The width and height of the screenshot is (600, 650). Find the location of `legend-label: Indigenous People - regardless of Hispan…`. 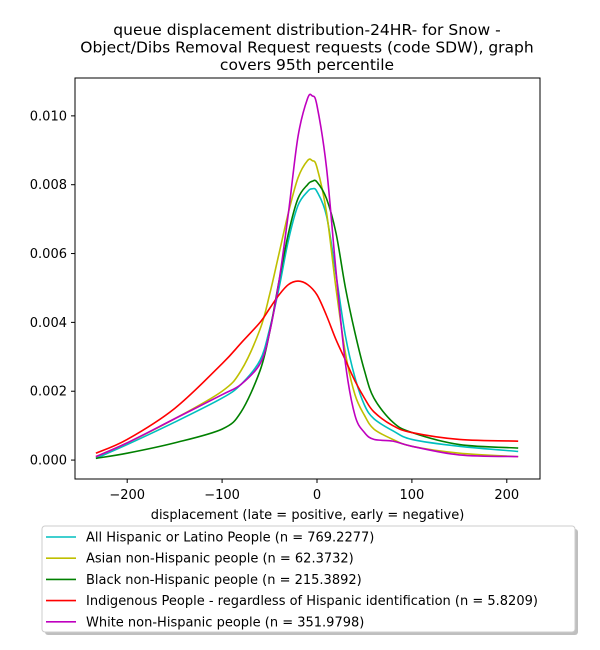

legend-label: Indigenous People - regardless of Hispan… is located at coordinates (312, 601).